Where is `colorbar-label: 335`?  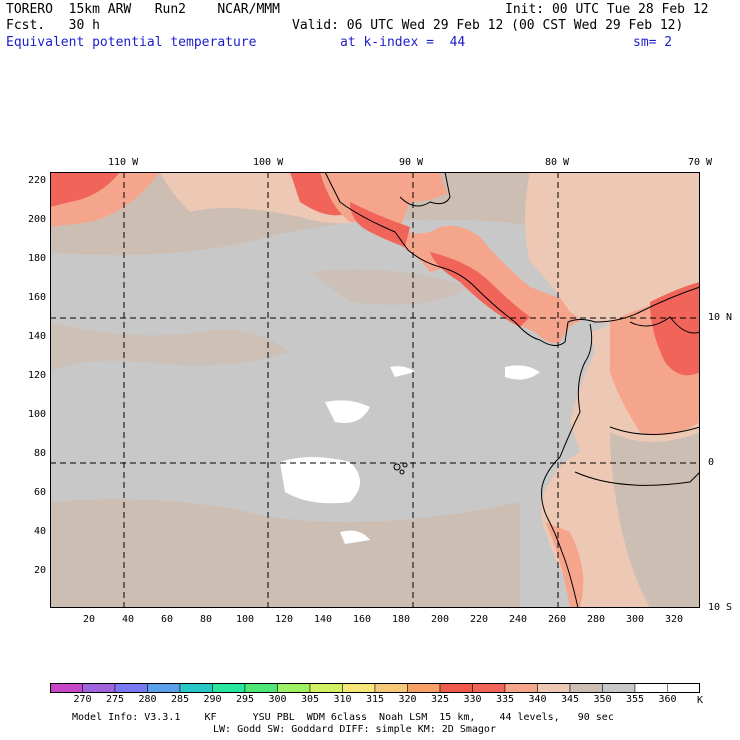 colorbar-label: 335 is located at coordinates (505, 699).